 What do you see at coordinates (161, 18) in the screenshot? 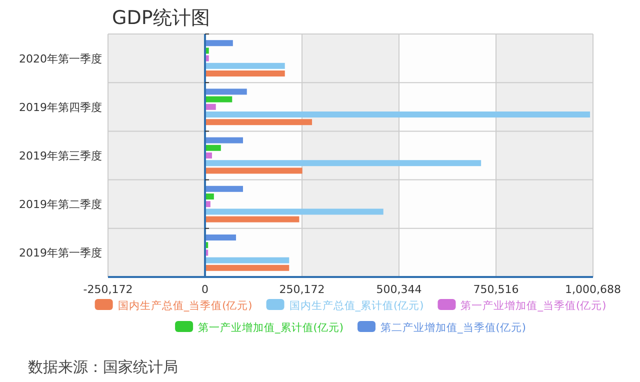
I see `chart-title: GDP统计图` at bounding box center [161, 18].